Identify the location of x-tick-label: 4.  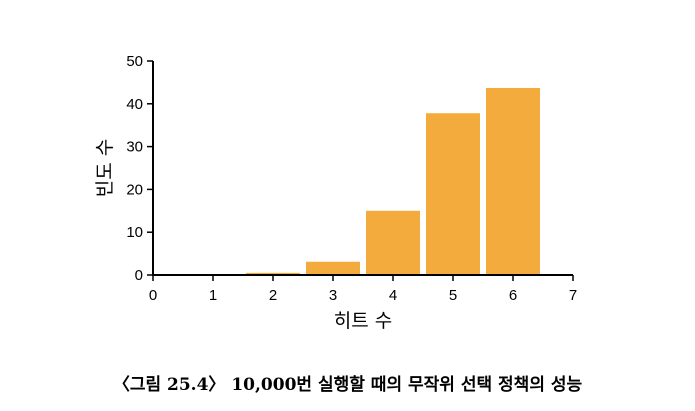
(393, 295).